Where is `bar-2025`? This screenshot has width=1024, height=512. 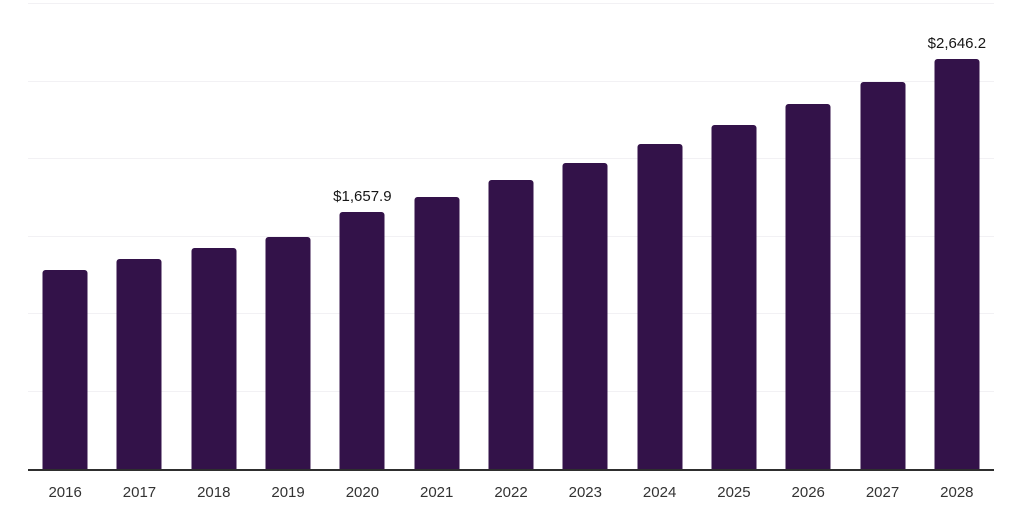
bar-2025 is located at coordinates (734, 296).